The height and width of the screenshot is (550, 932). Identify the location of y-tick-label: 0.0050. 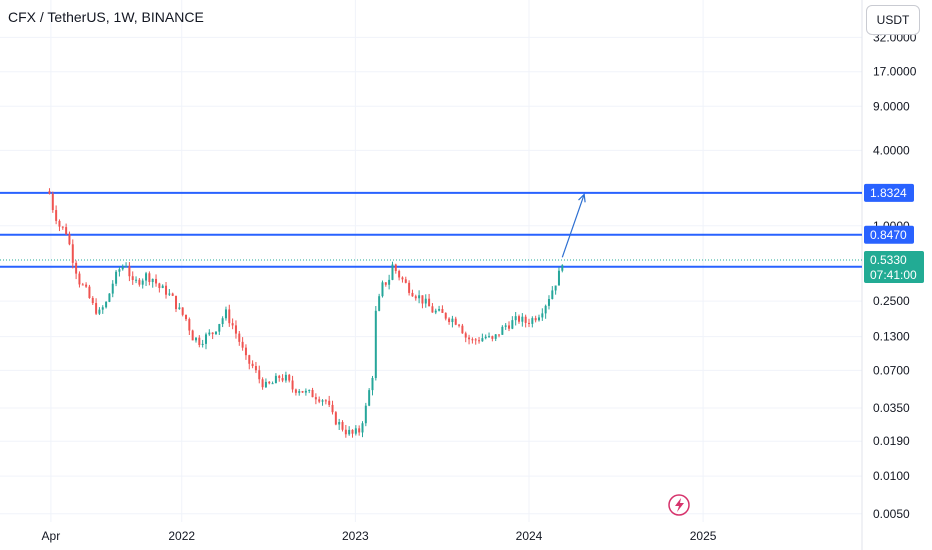
(891, 514).